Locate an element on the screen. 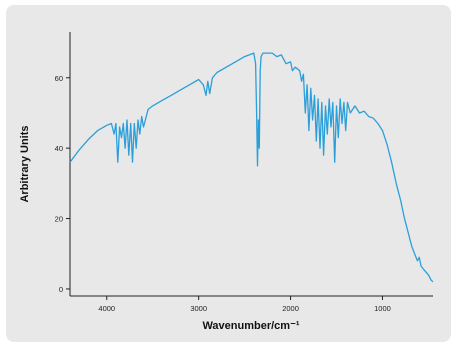 The image size is (461, 354). x-tick-label: 4000 is located at coordinates (106, 308).